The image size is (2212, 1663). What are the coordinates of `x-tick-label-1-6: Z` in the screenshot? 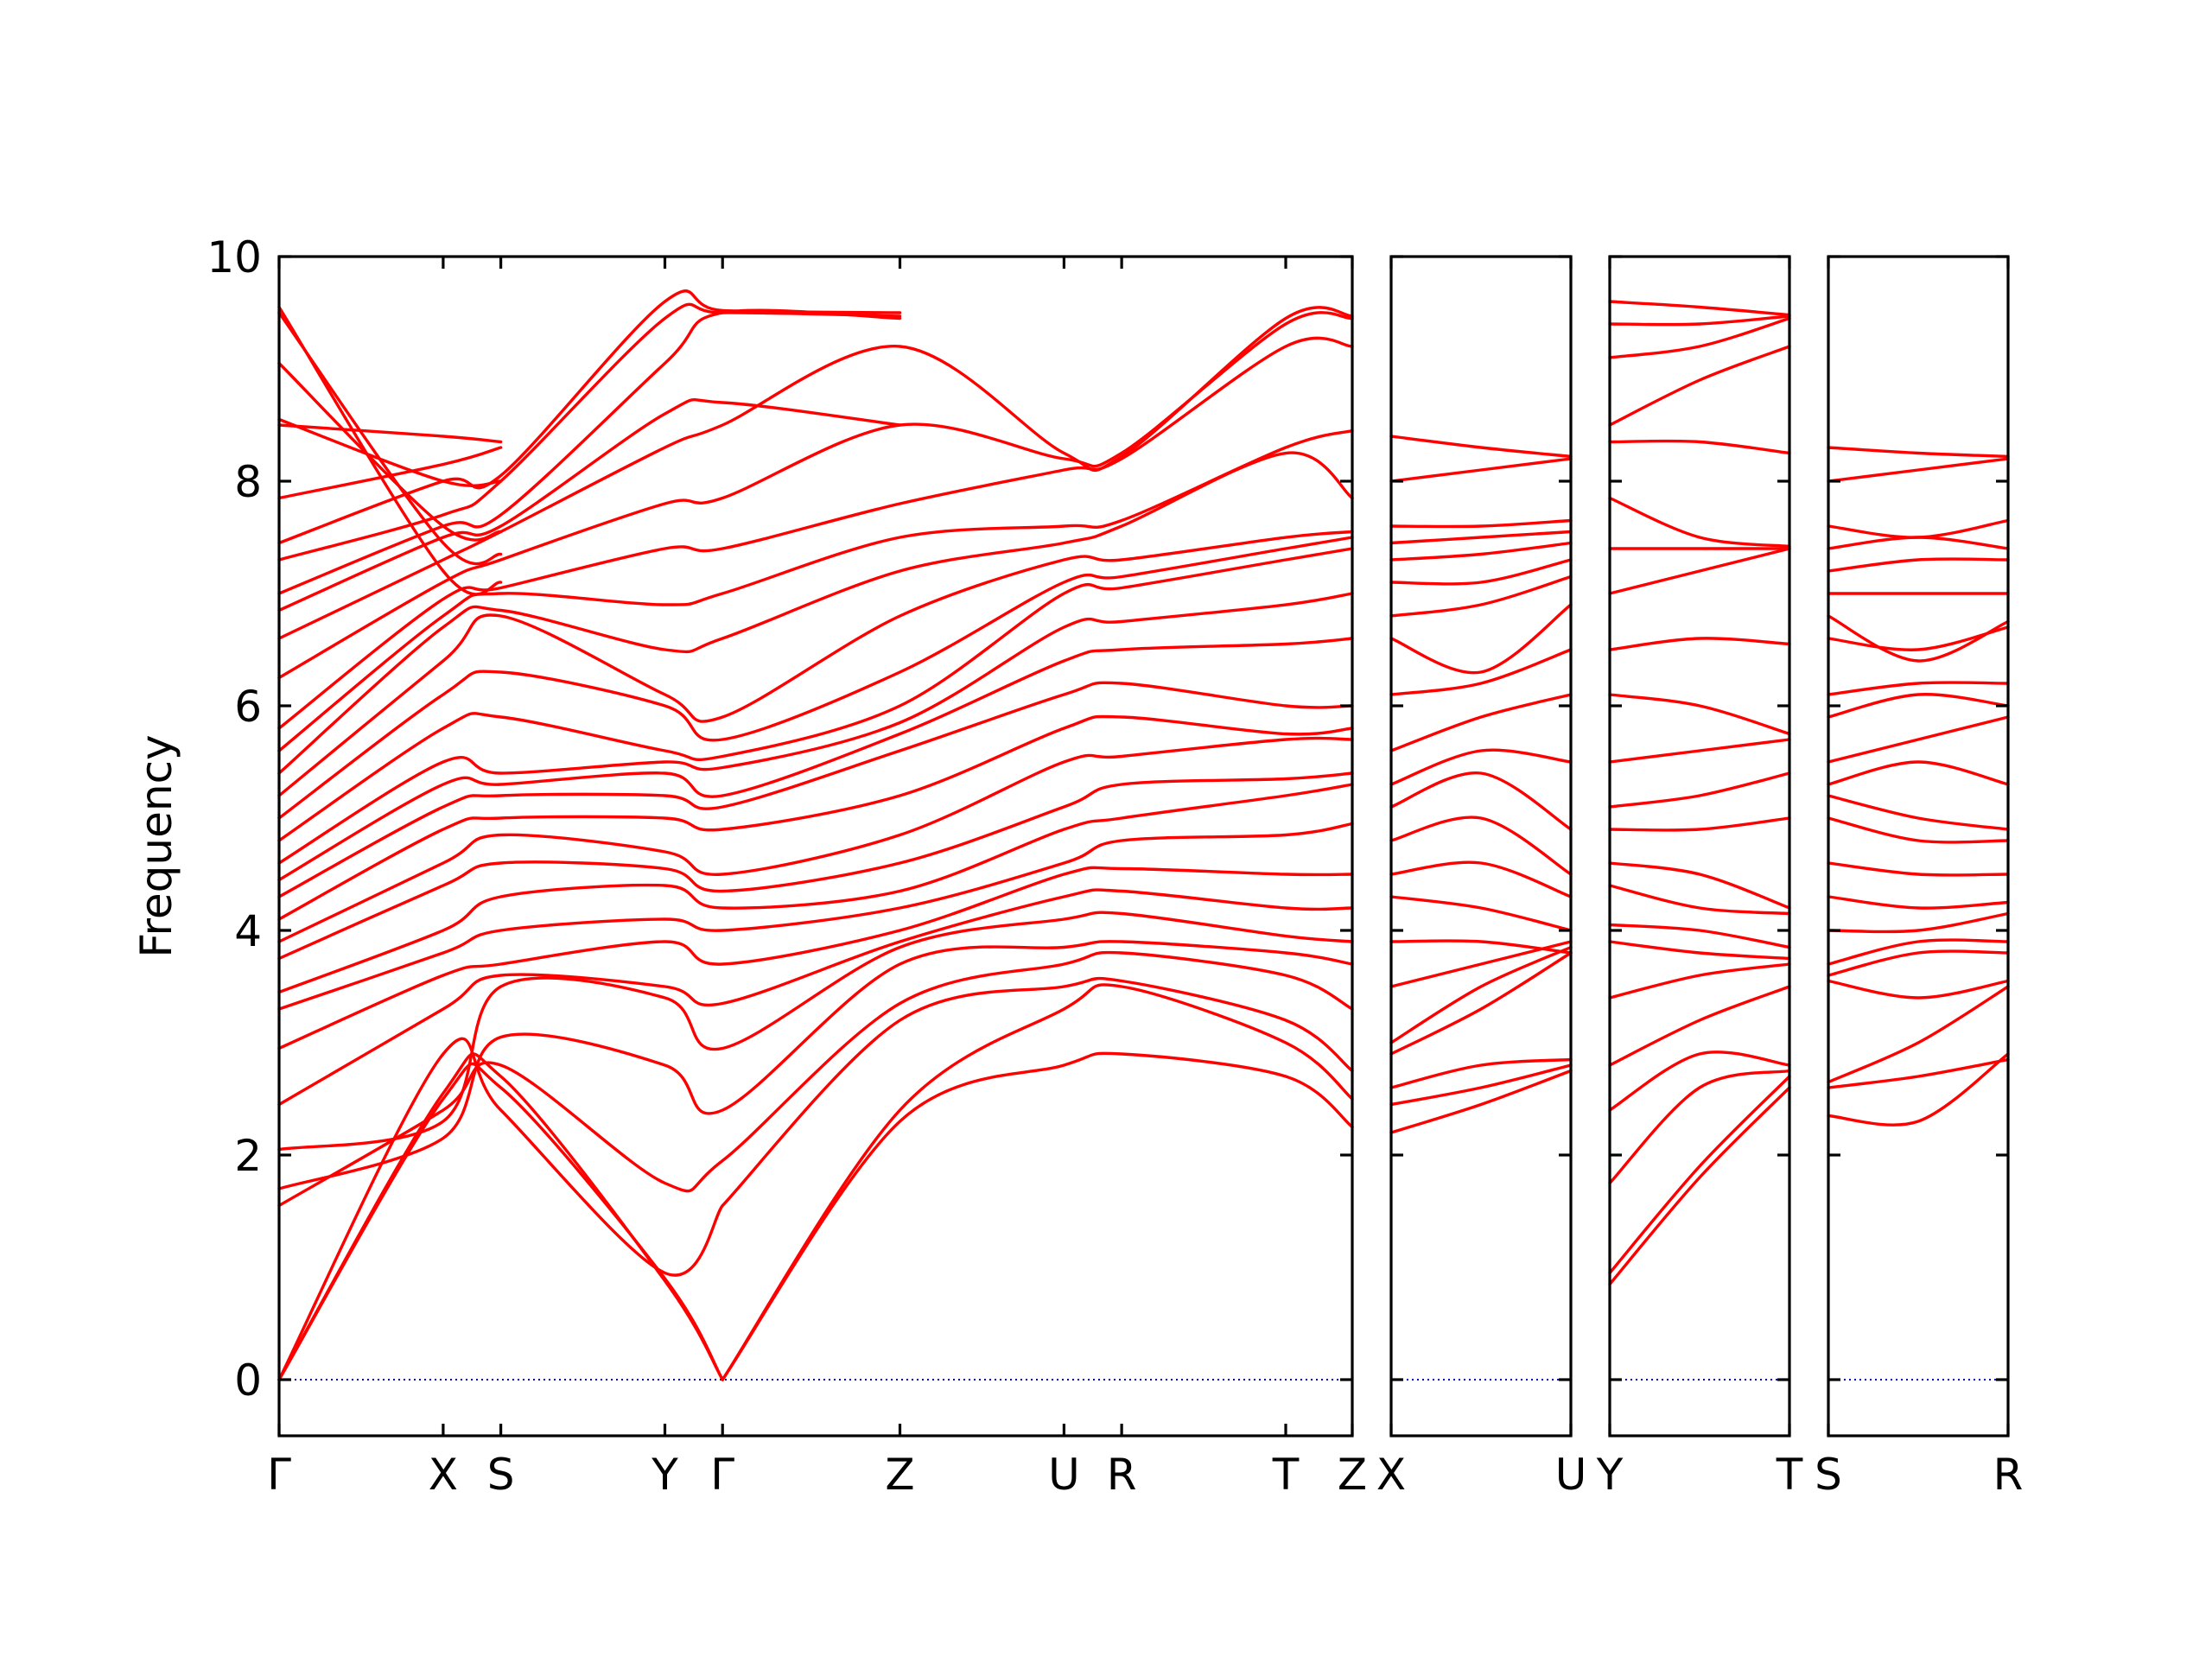 It's located at (899, 1475).